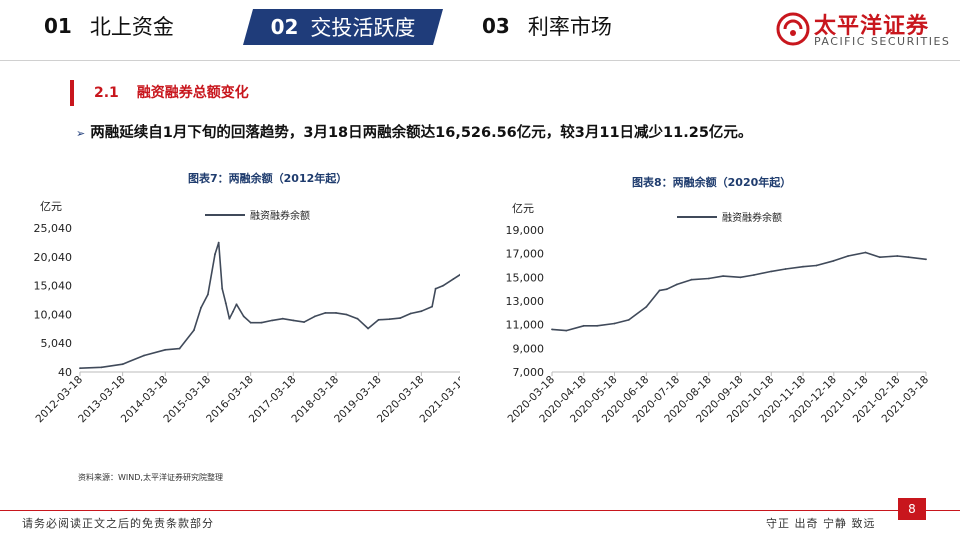 This screenshot has height=540, width=960. I want to click on page-number: 8, so click(912, 509).